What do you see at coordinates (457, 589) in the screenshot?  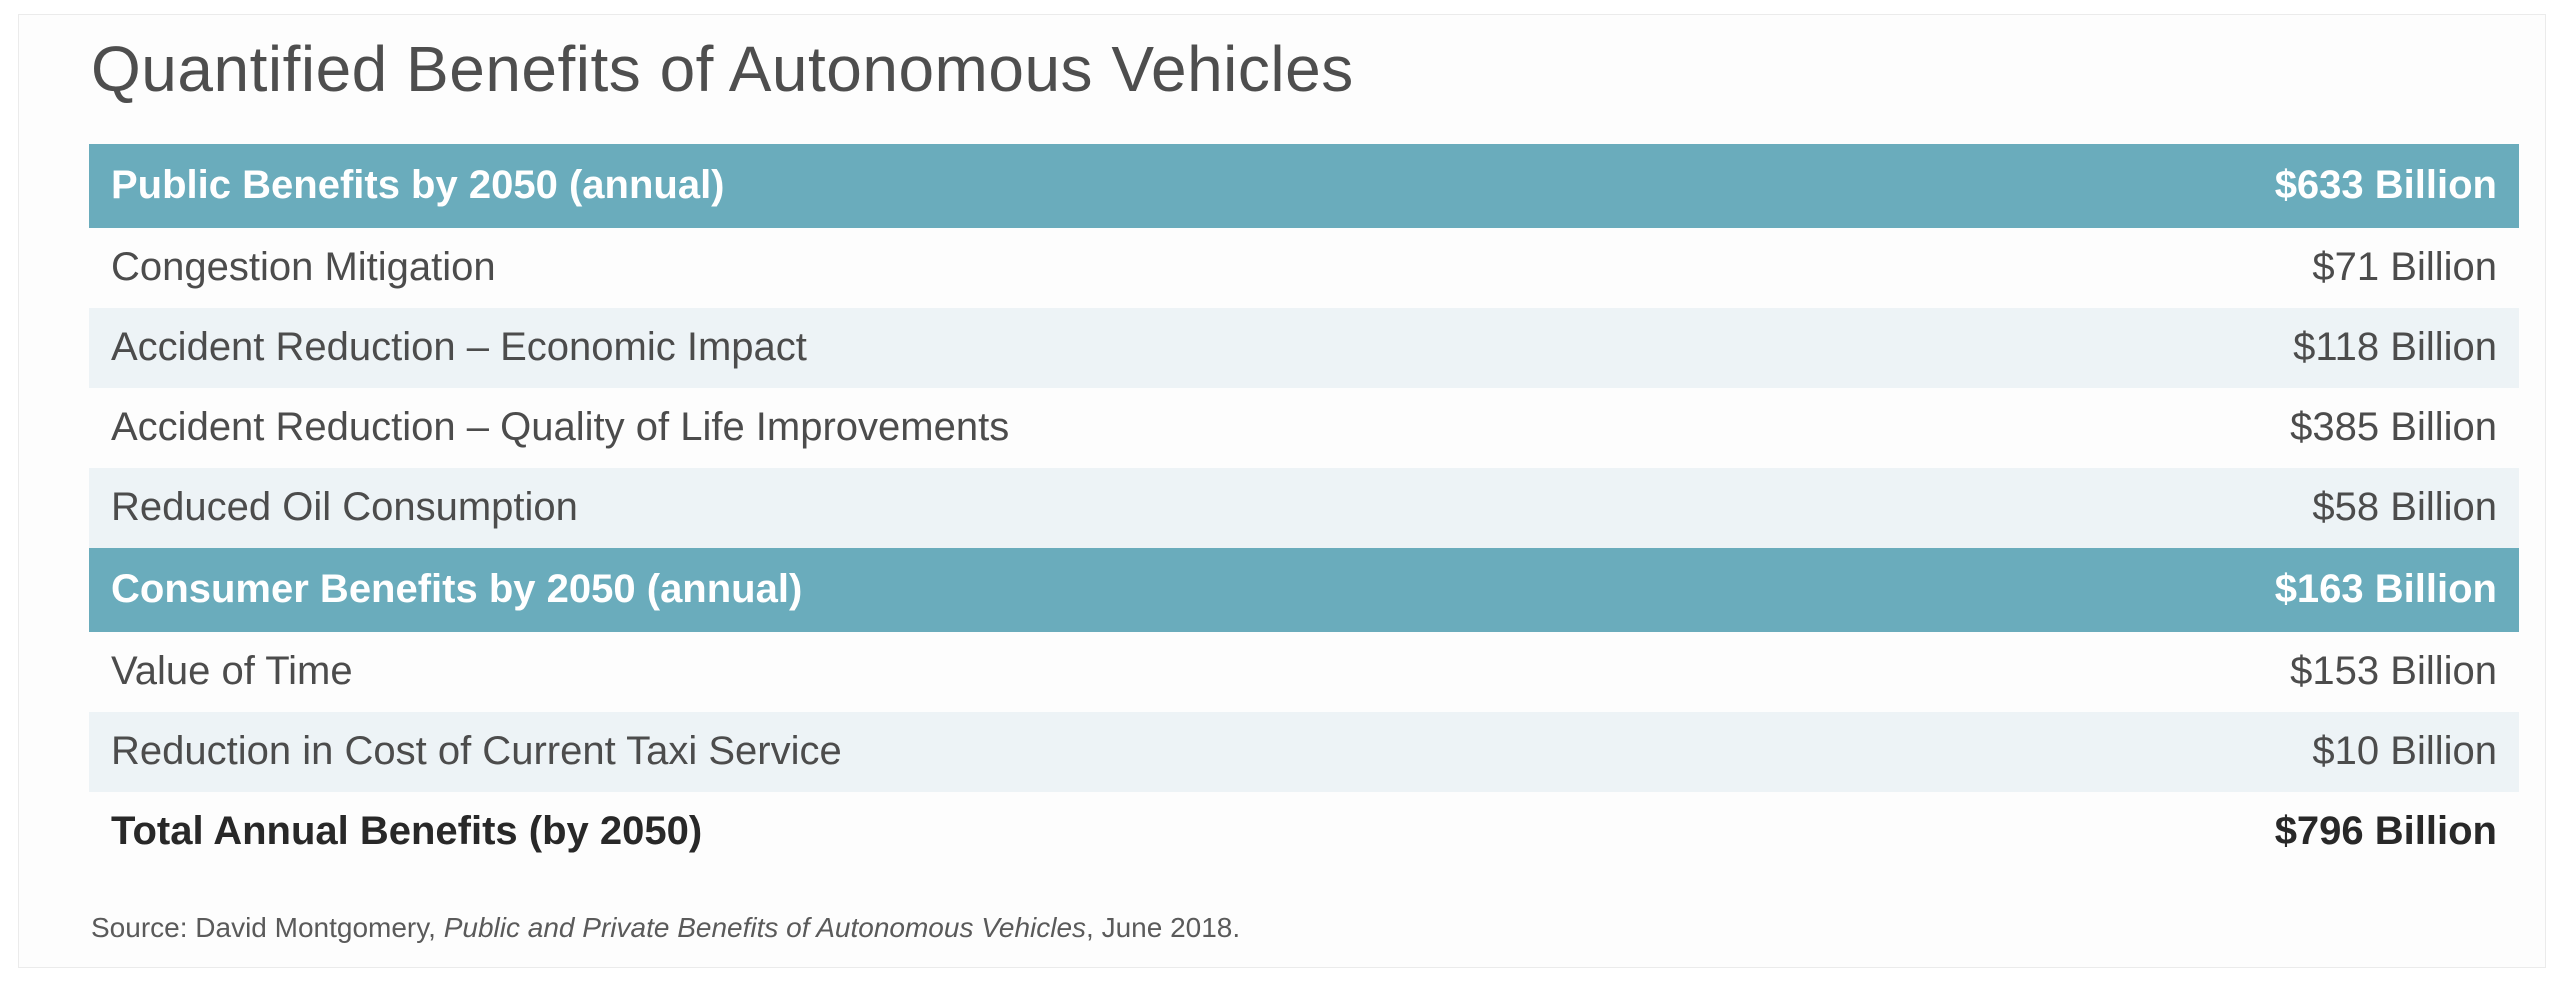 I see `row-label: Consumer Benefits by 2050 (annual)` at bounding box center [457, 589].